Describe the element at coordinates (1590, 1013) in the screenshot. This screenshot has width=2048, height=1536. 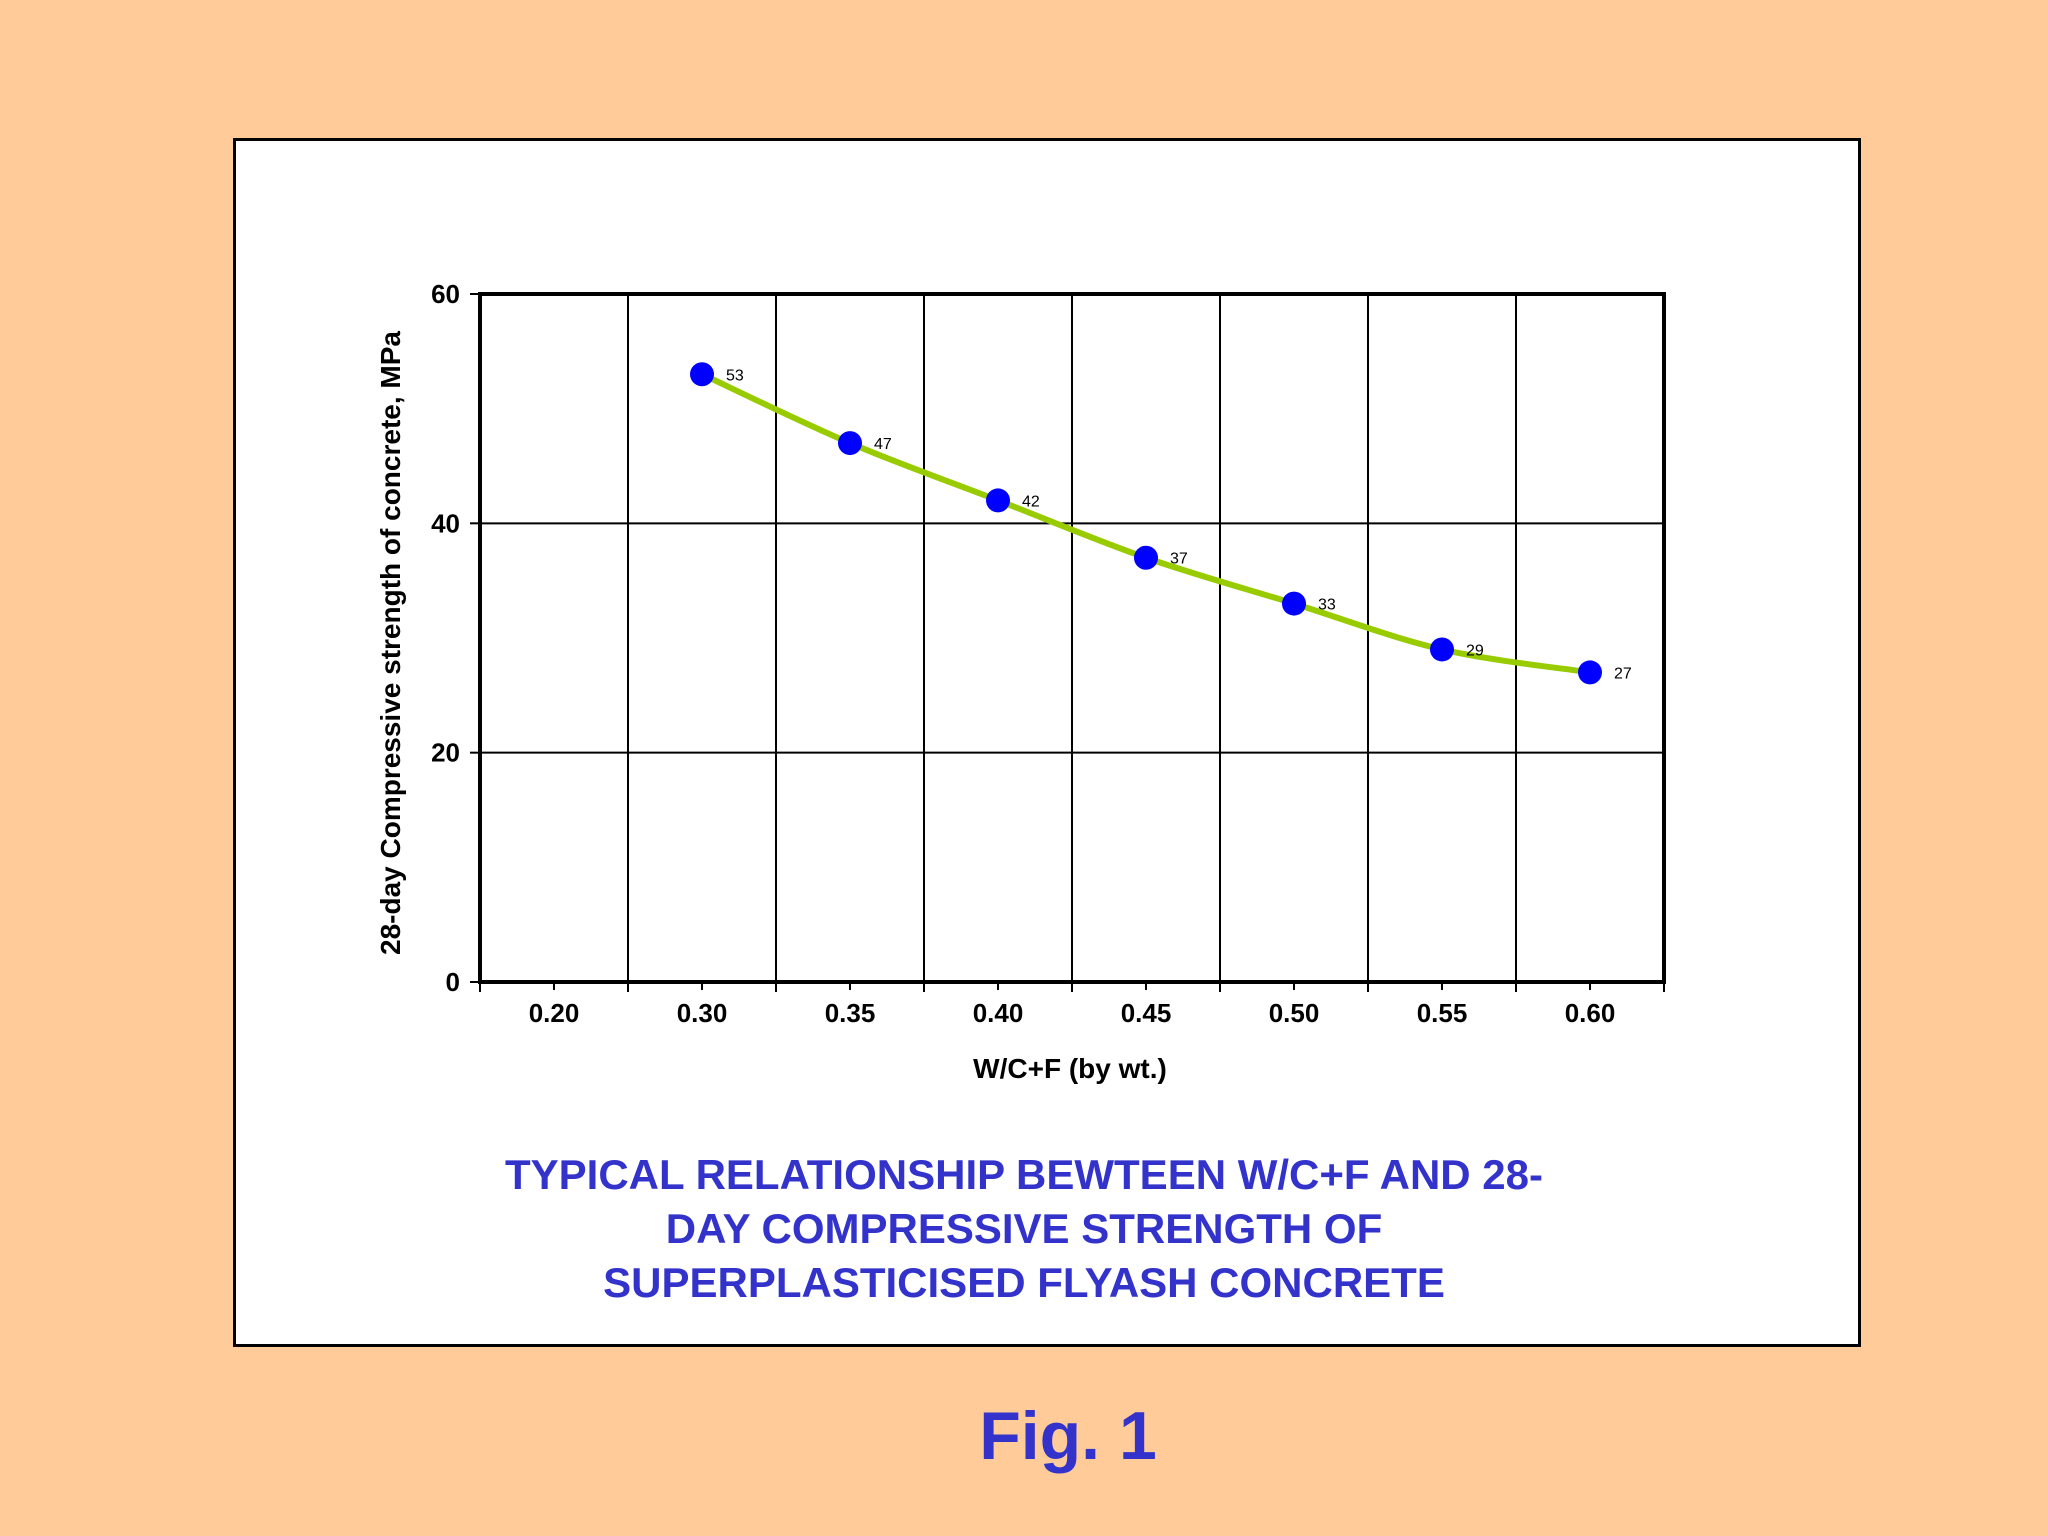
I see `x-tick-label: 0.60` at that location.